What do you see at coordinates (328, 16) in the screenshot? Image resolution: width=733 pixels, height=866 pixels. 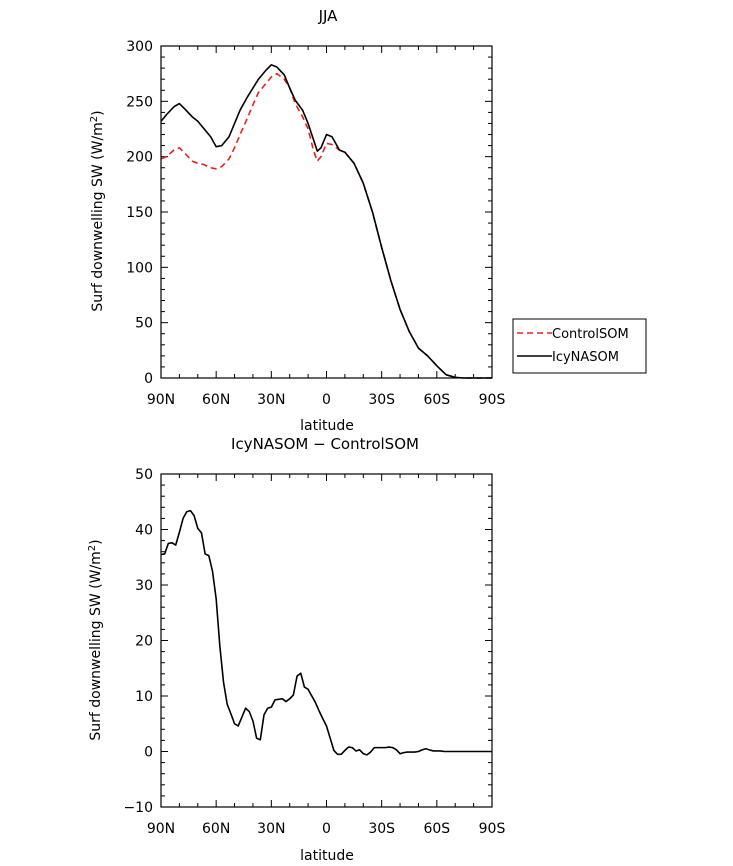 I see `chart-title-top: JJA` at bounding box center [328, 16].